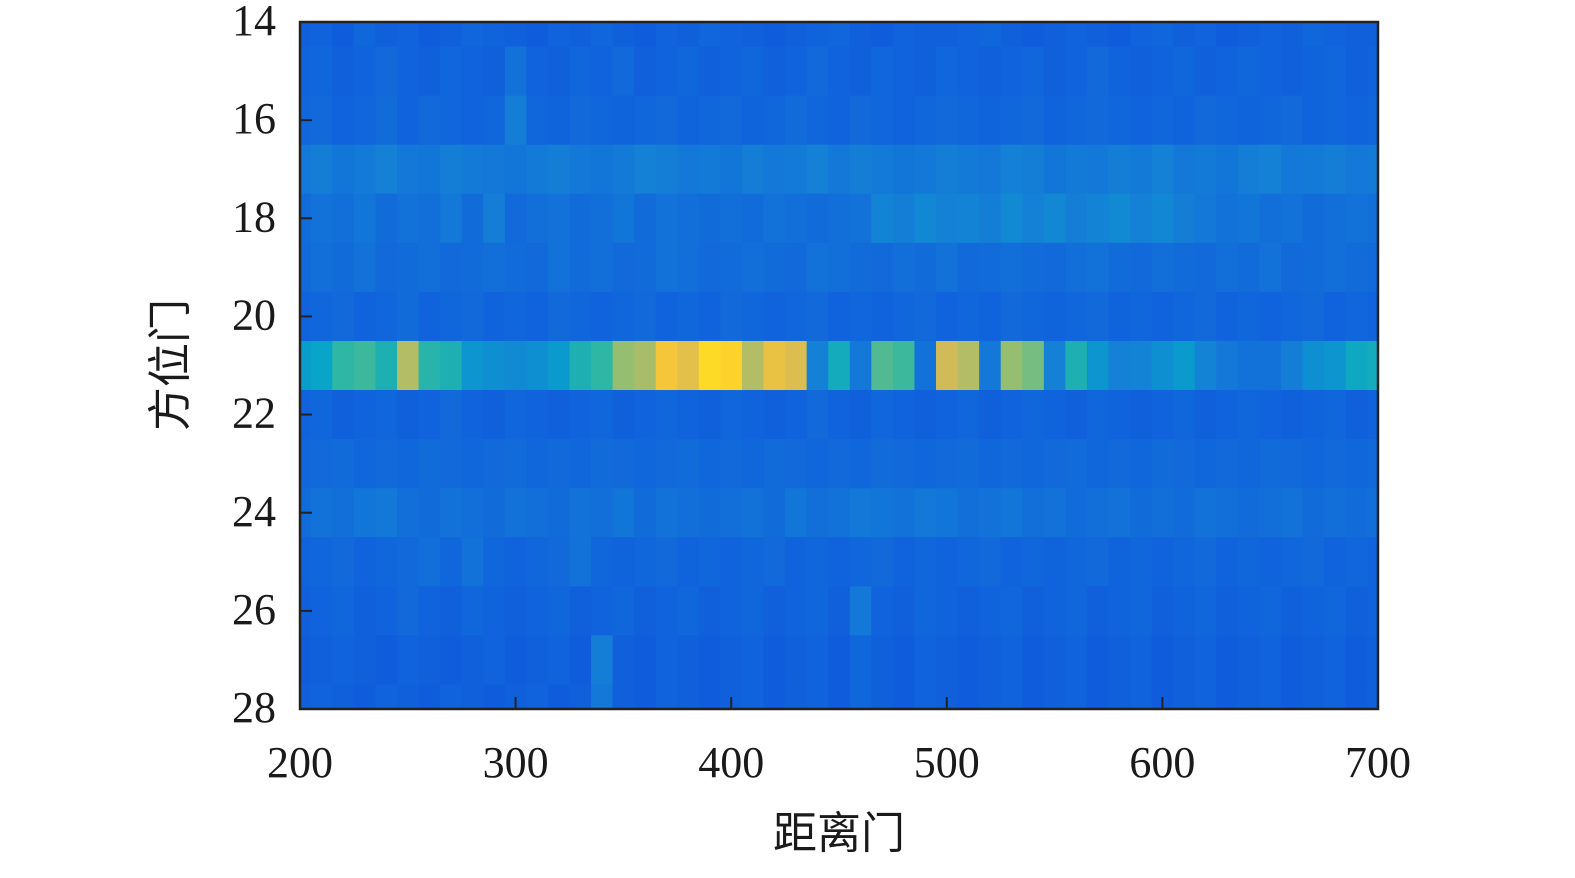 The width and height of the screenshot is (1575, 878). Describe the element at coordinates (254, 511) in the screenshot. I see `y-tick-label: 24` at that location.